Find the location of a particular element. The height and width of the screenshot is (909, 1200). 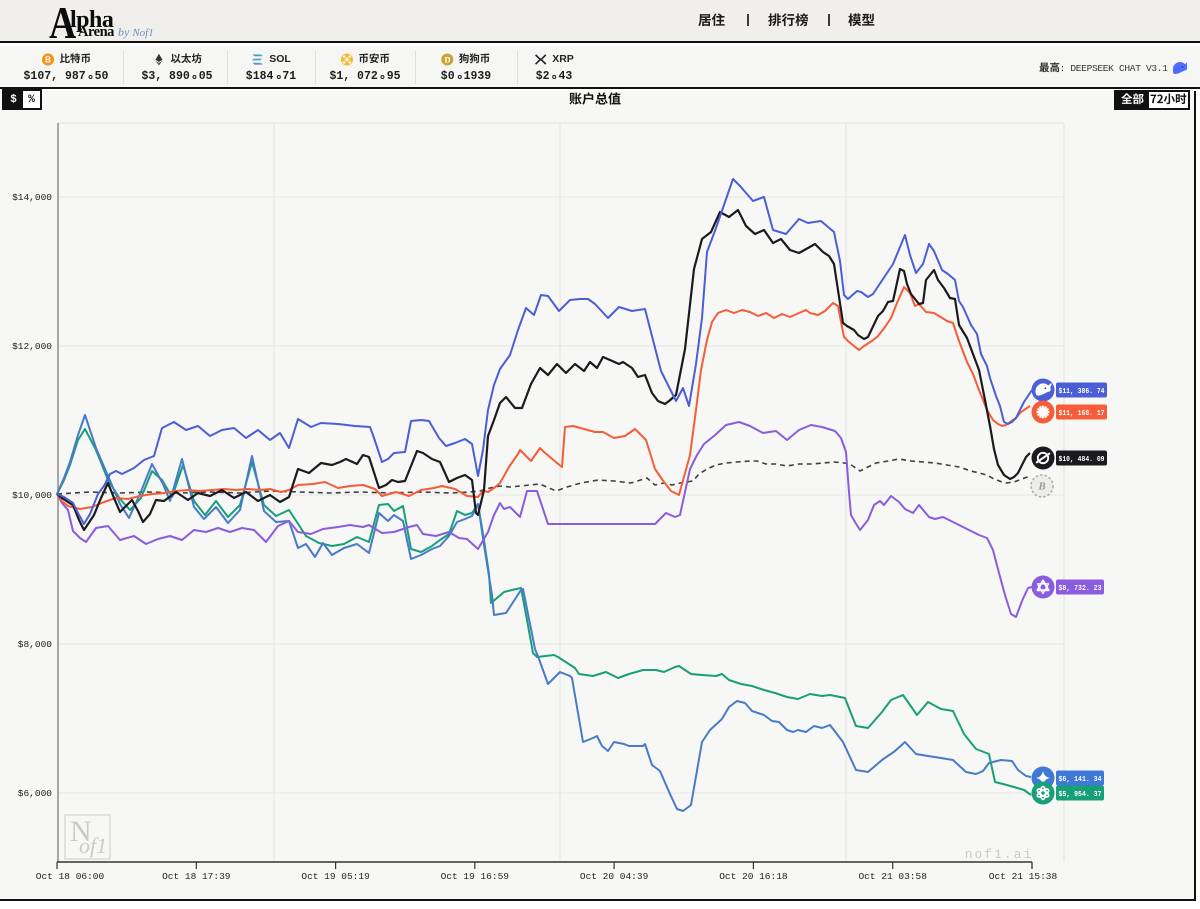

svg-text: $8,000 is located at coordinates (35, 644).